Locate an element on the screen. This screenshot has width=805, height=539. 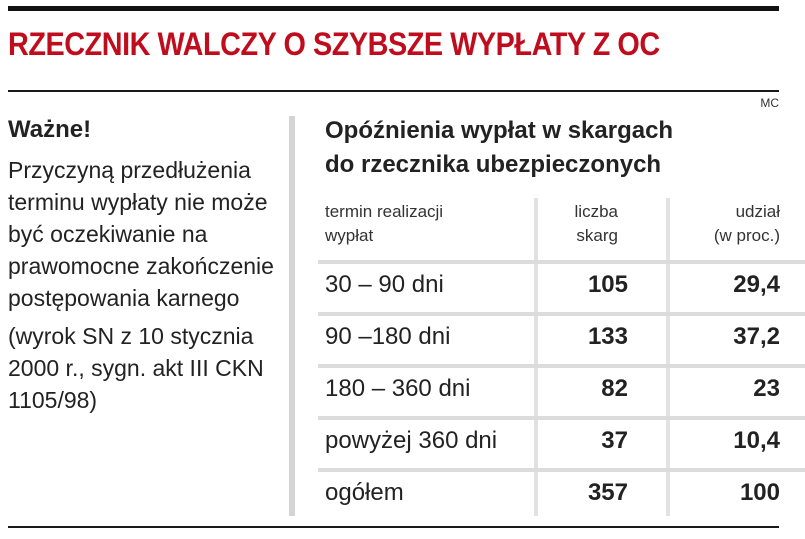
author-credit: MC is located at coordinates (769, 103).